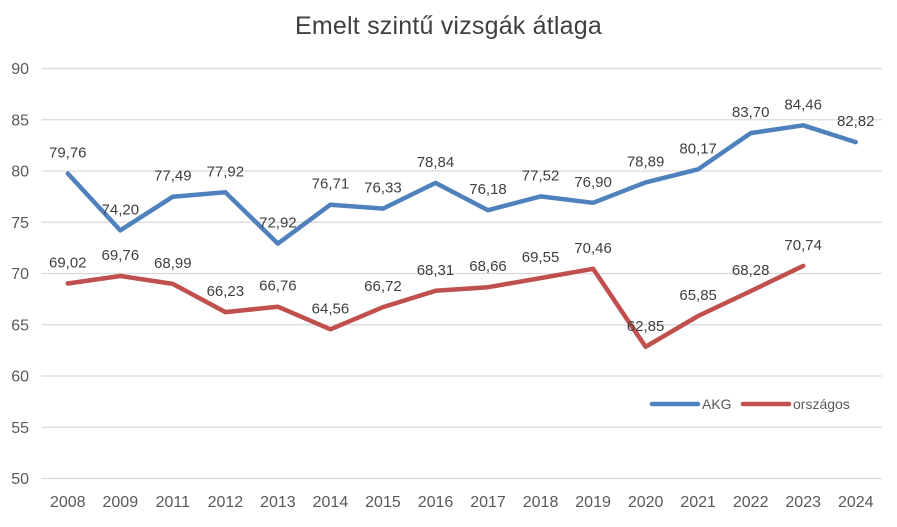 The image size is (897, 527). What do you see at coordinates (646, 326) in the screenshot?
I see `data-label-országos-2020: 62,85` at bounding box center [646, 326].